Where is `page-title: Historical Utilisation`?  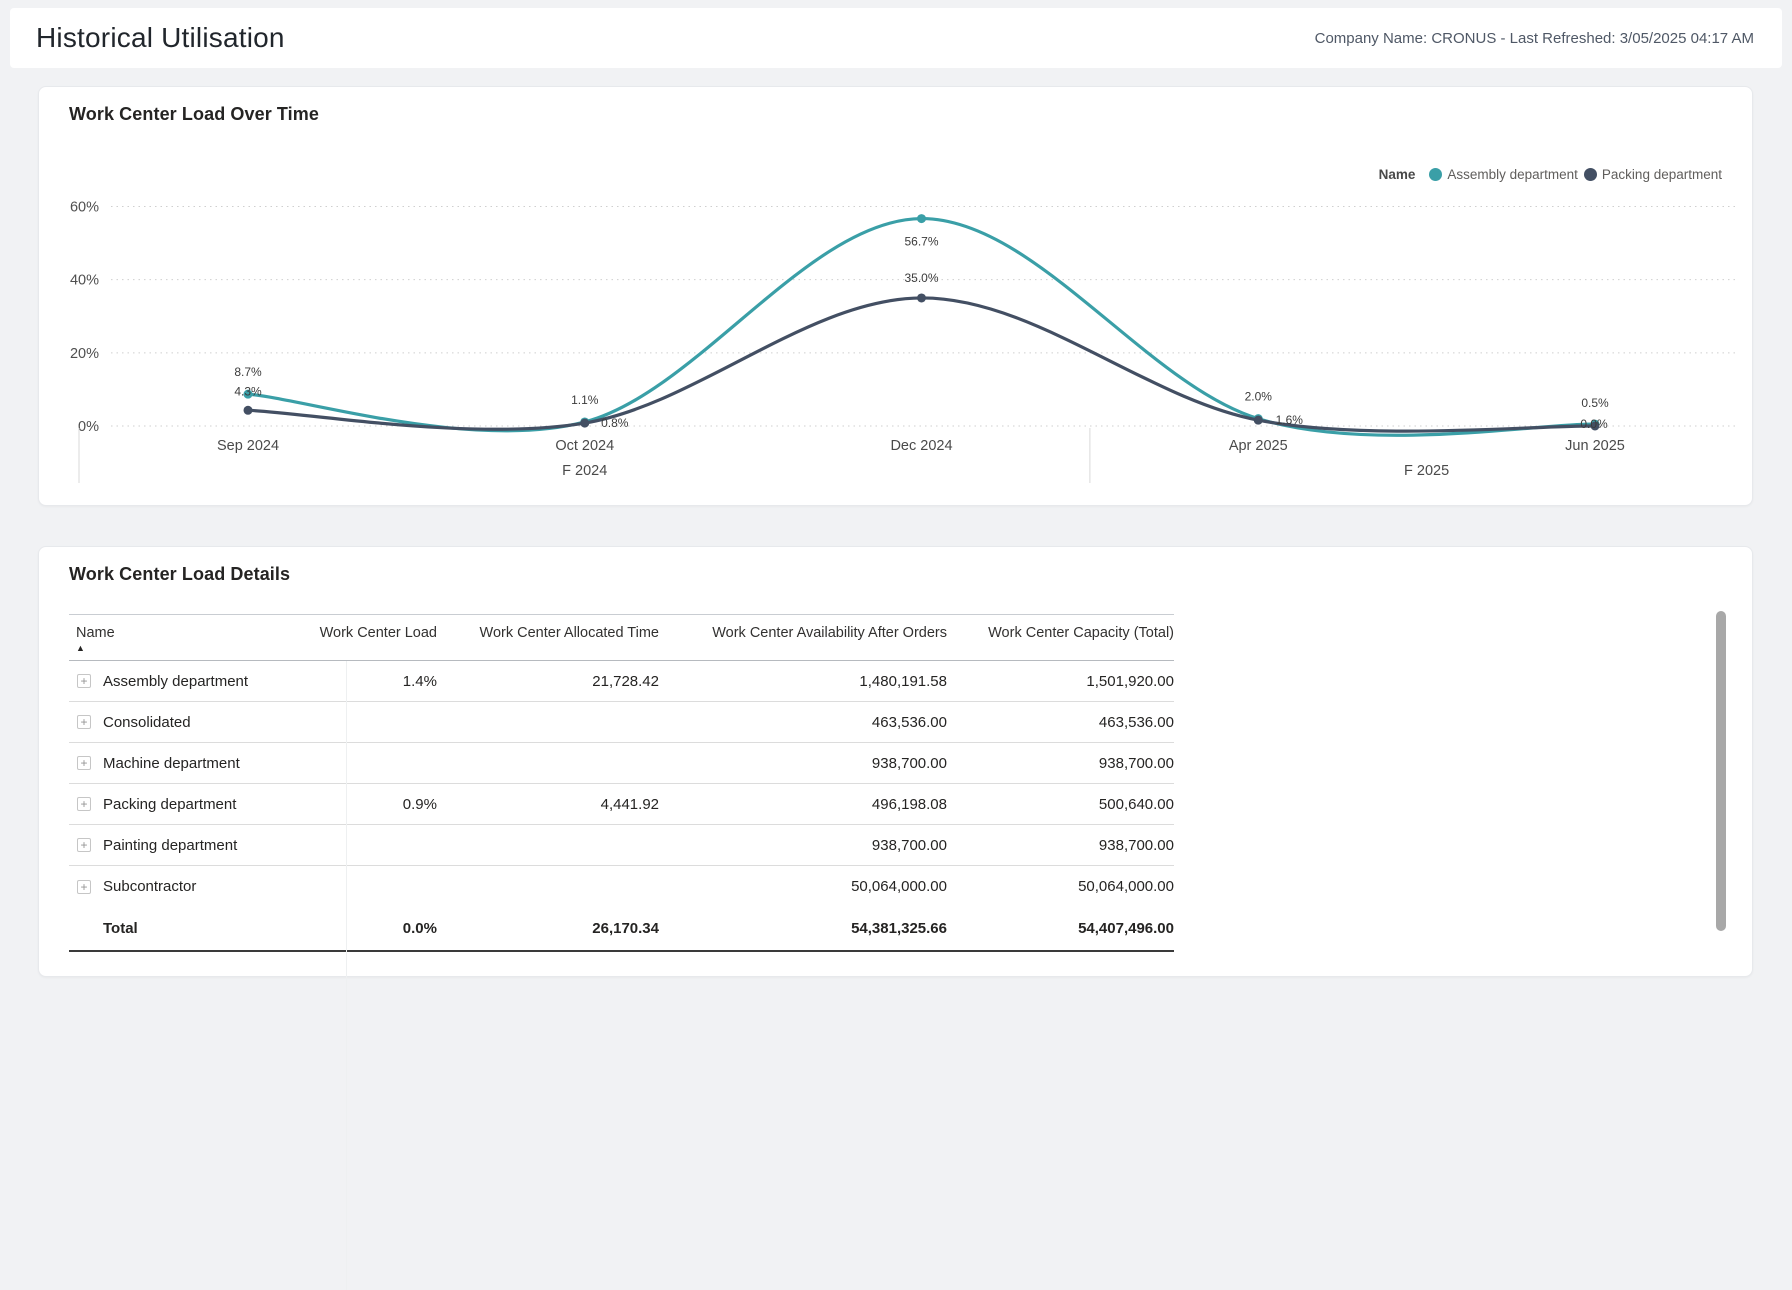
page-title: Historical Utilisation is located at coordinates (160, 37).